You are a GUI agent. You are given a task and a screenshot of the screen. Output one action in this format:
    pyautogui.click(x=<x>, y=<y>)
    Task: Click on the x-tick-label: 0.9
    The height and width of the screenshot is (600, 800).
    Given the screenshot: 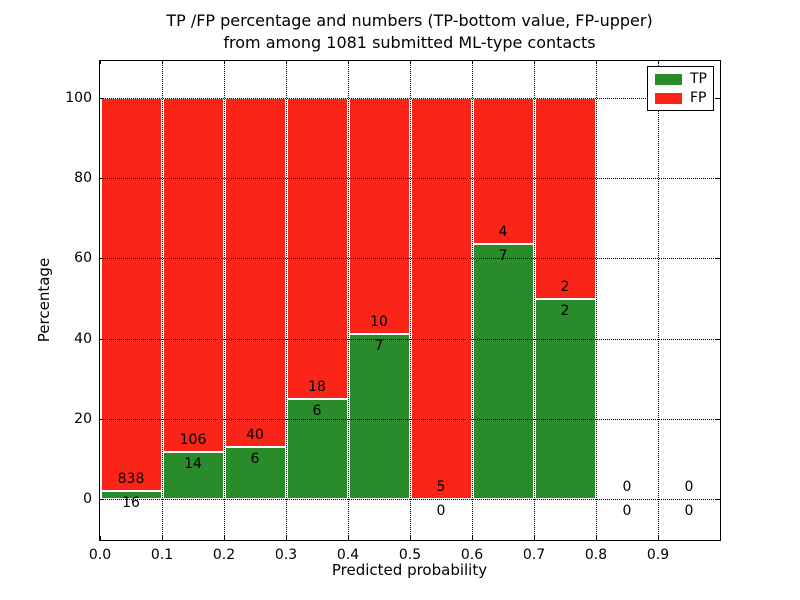 What is the action you would take?
    pyautogui.click(x=658, y=555)
    